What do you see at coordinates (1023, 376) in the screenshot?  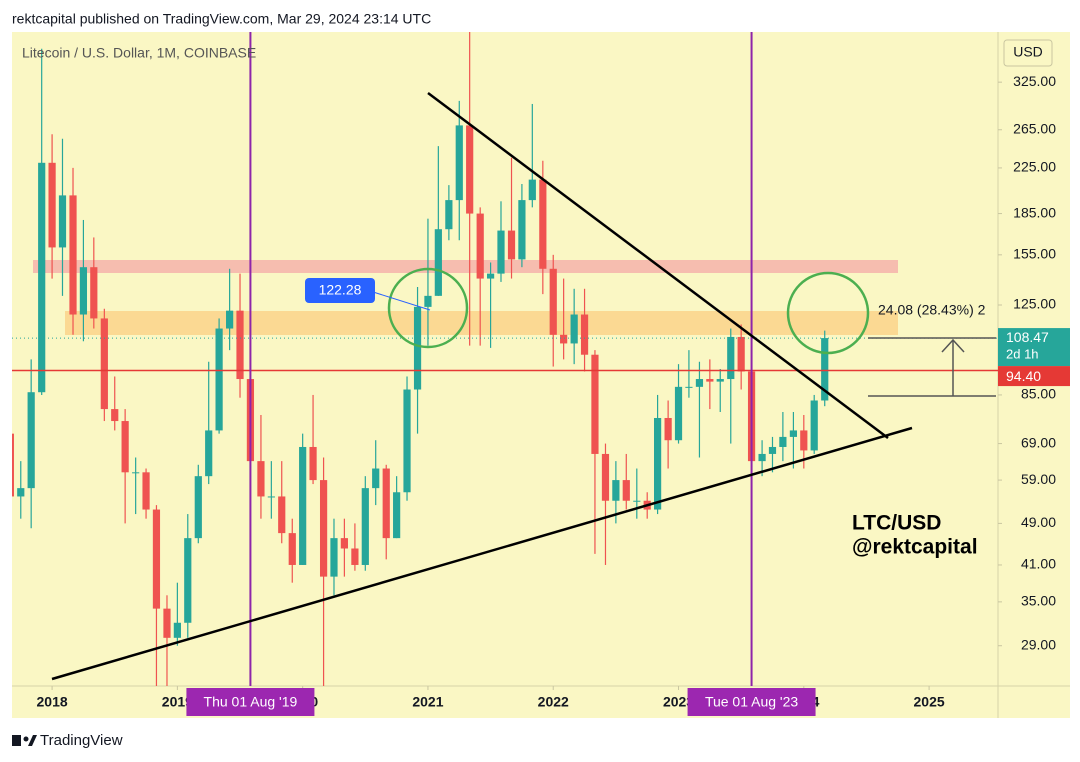 I see `level-tag-label: 94.40` at bounding box center [1023, 376].